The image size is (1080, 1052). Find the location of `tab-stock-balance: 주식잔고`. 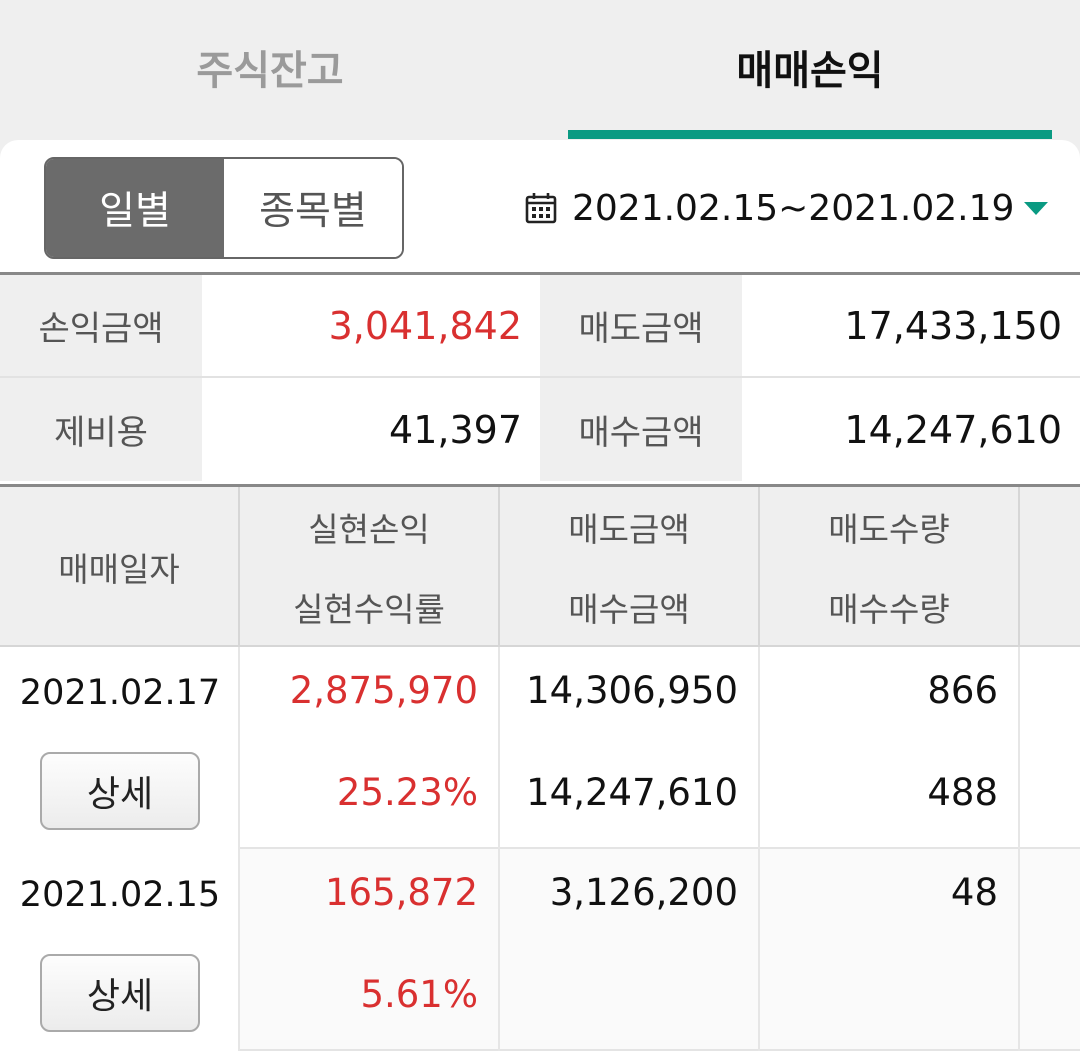

tab-stock-balance: 주식잔고 is located at coordinates (270, 71).